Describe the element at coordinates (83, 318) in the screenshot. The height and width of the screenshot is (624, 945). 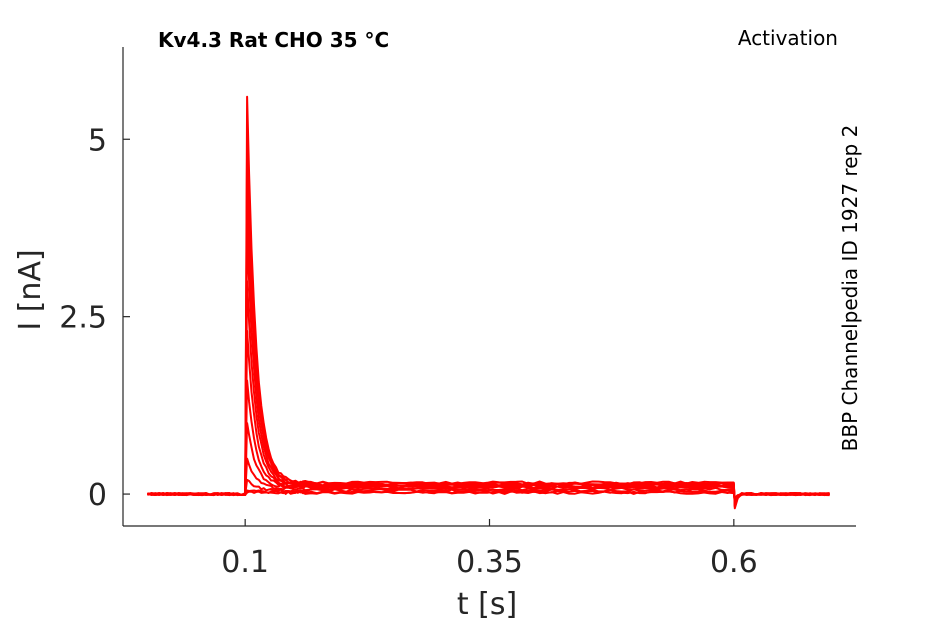
I see `y-tick-label: 2.5` at that location.